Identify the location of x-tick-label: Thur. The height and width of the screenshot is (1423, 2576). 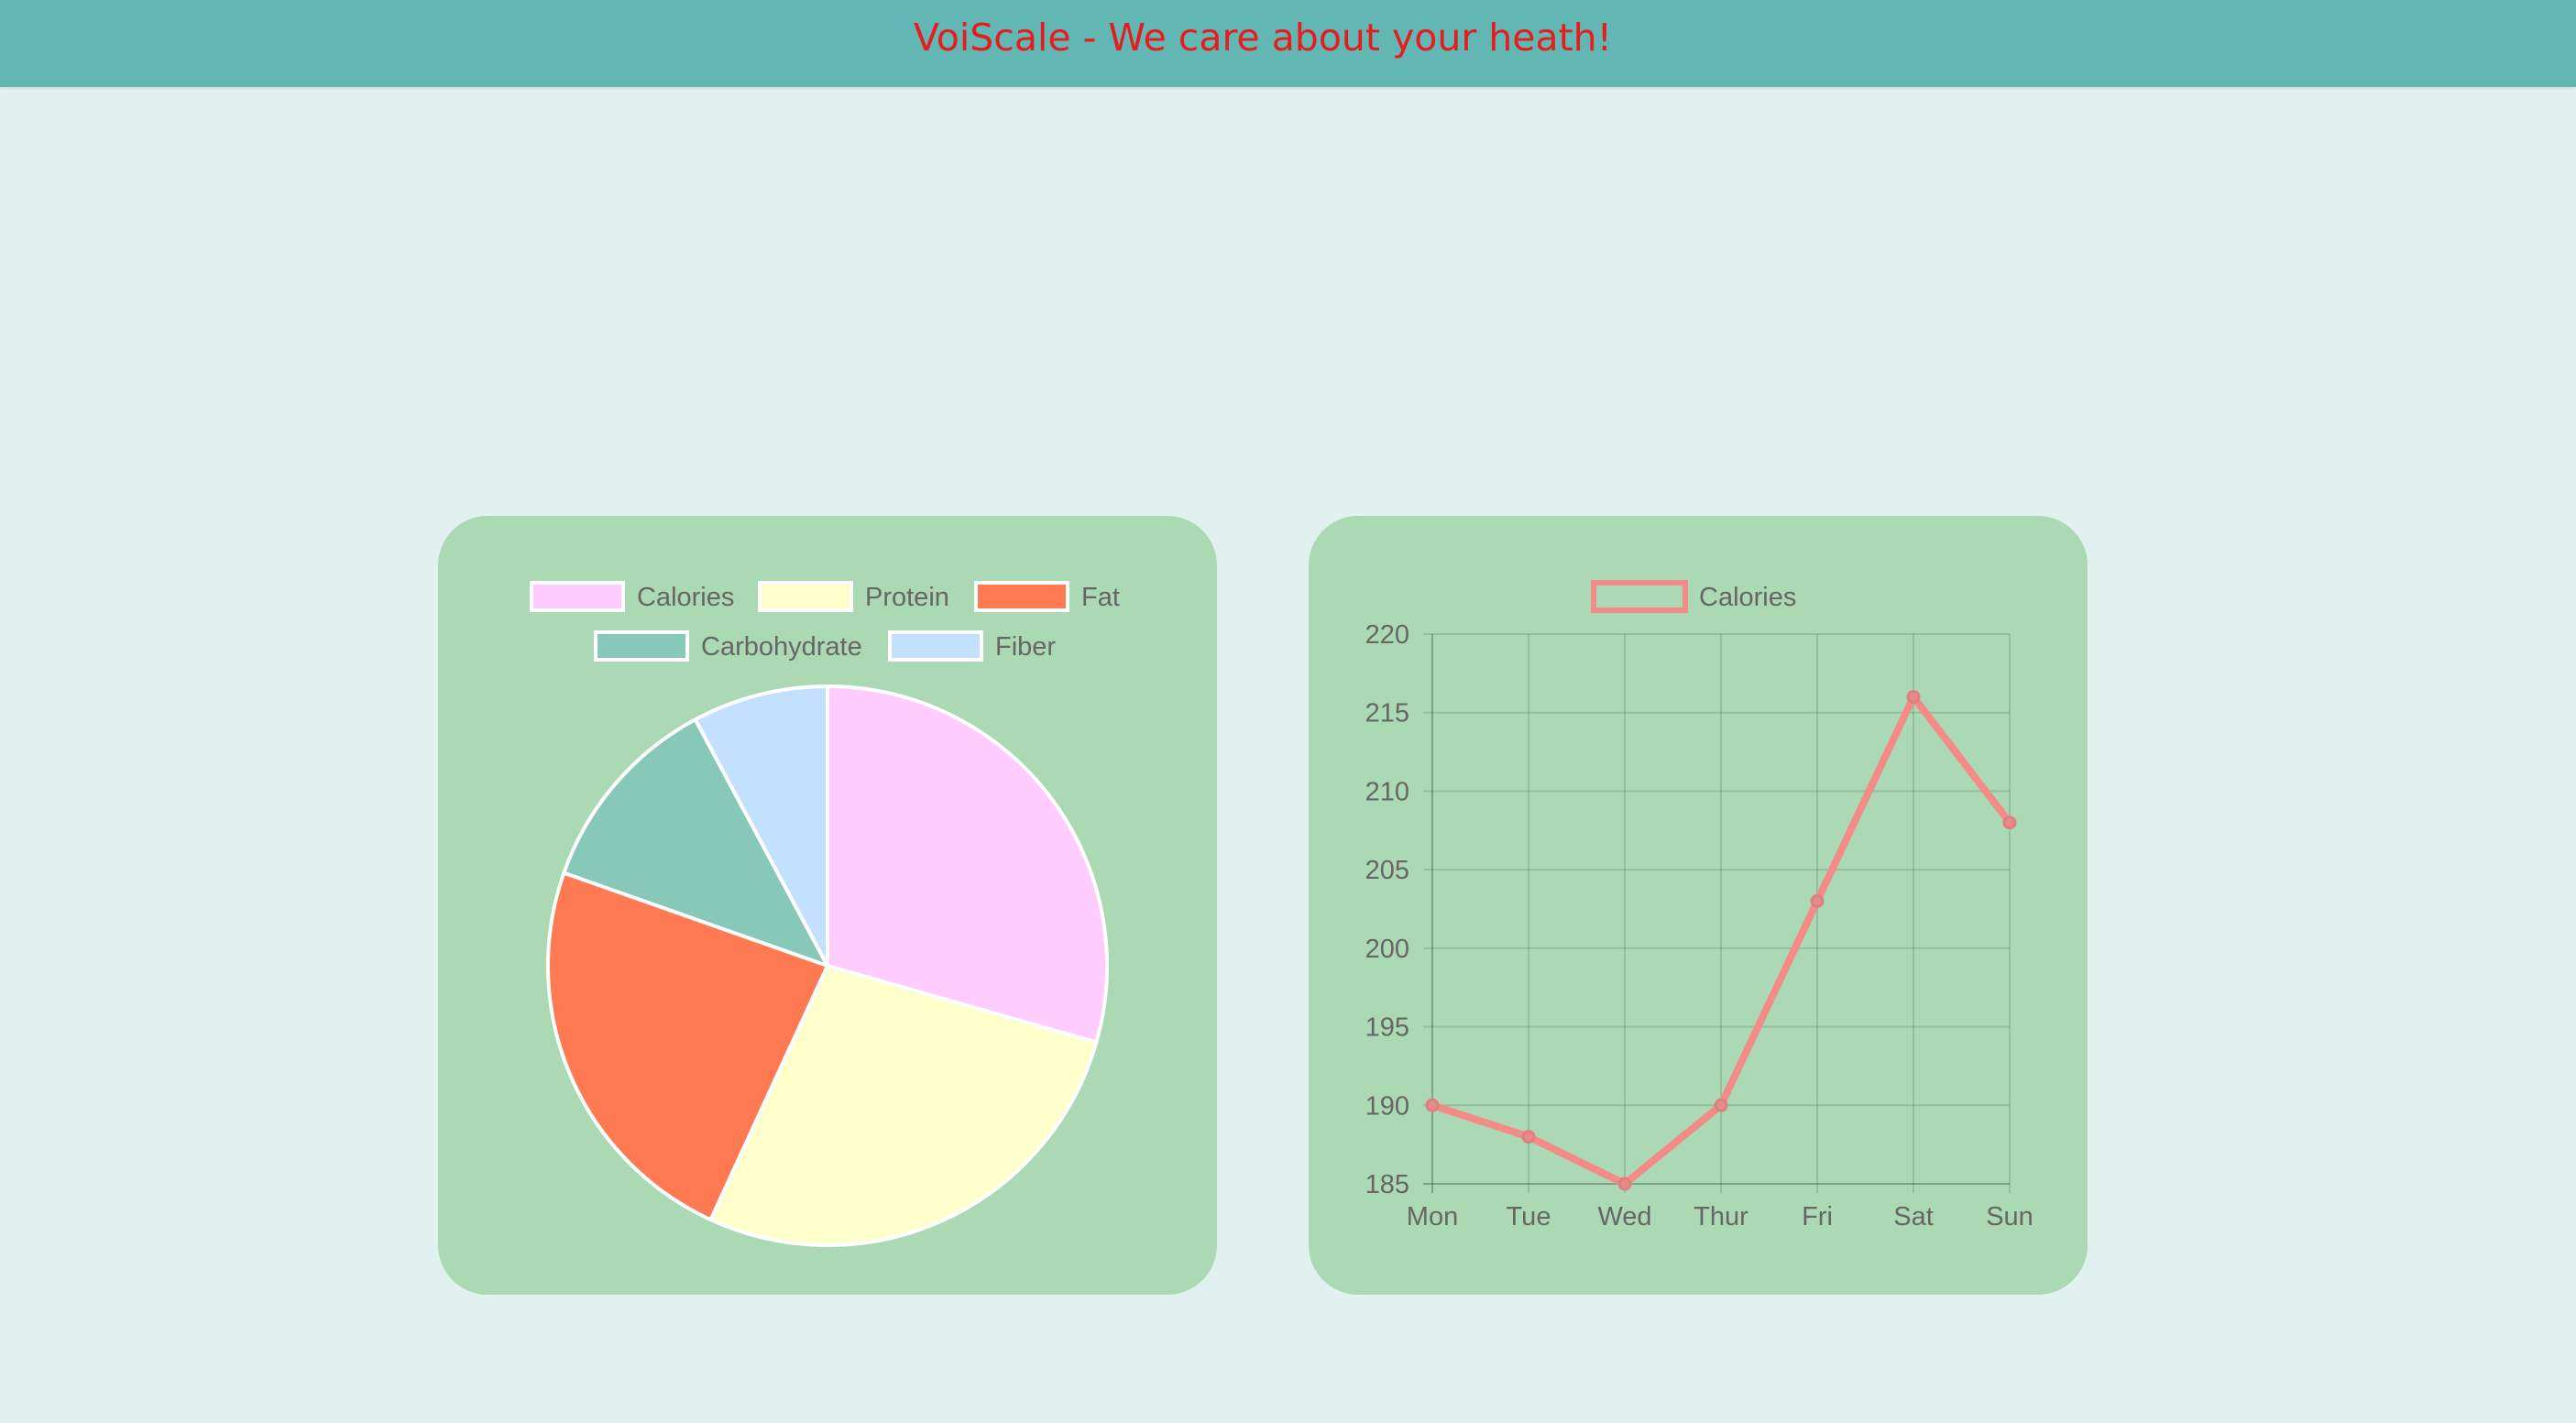
(1721, 1216).